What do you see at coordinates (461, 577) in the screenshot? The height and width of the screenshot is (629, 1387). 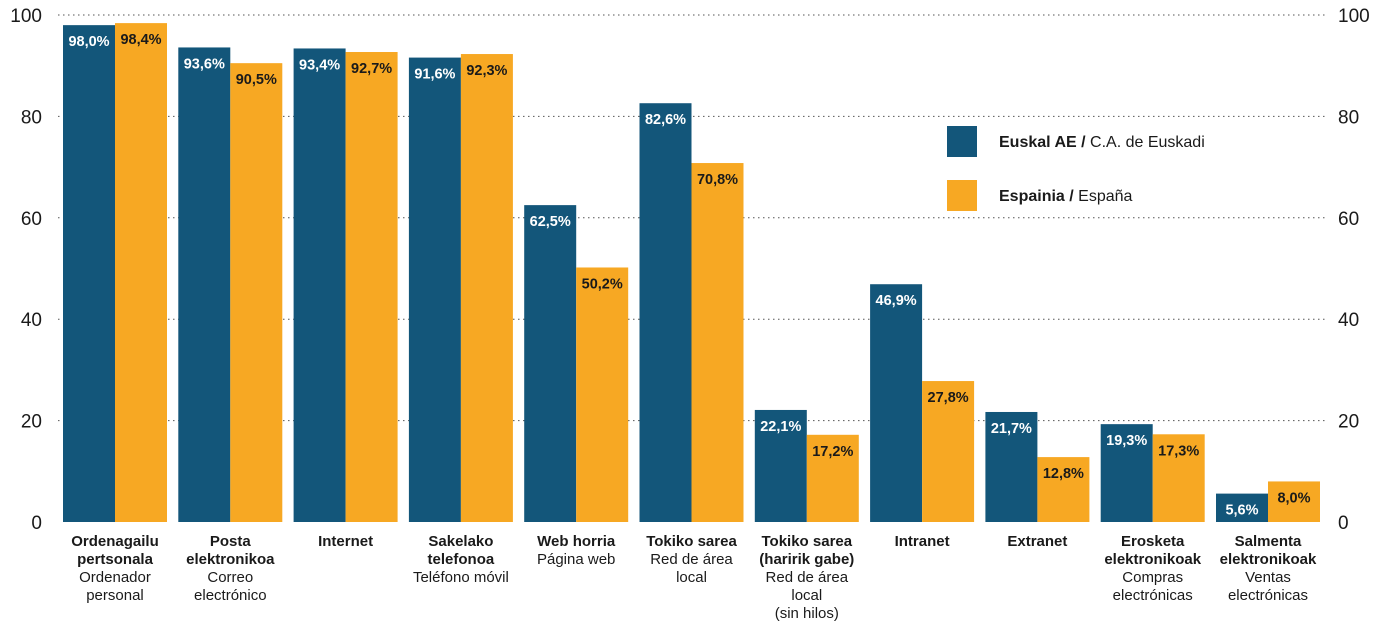 I see `category-label-regular: Teléfono móvil` at bounding box center [461, 577].